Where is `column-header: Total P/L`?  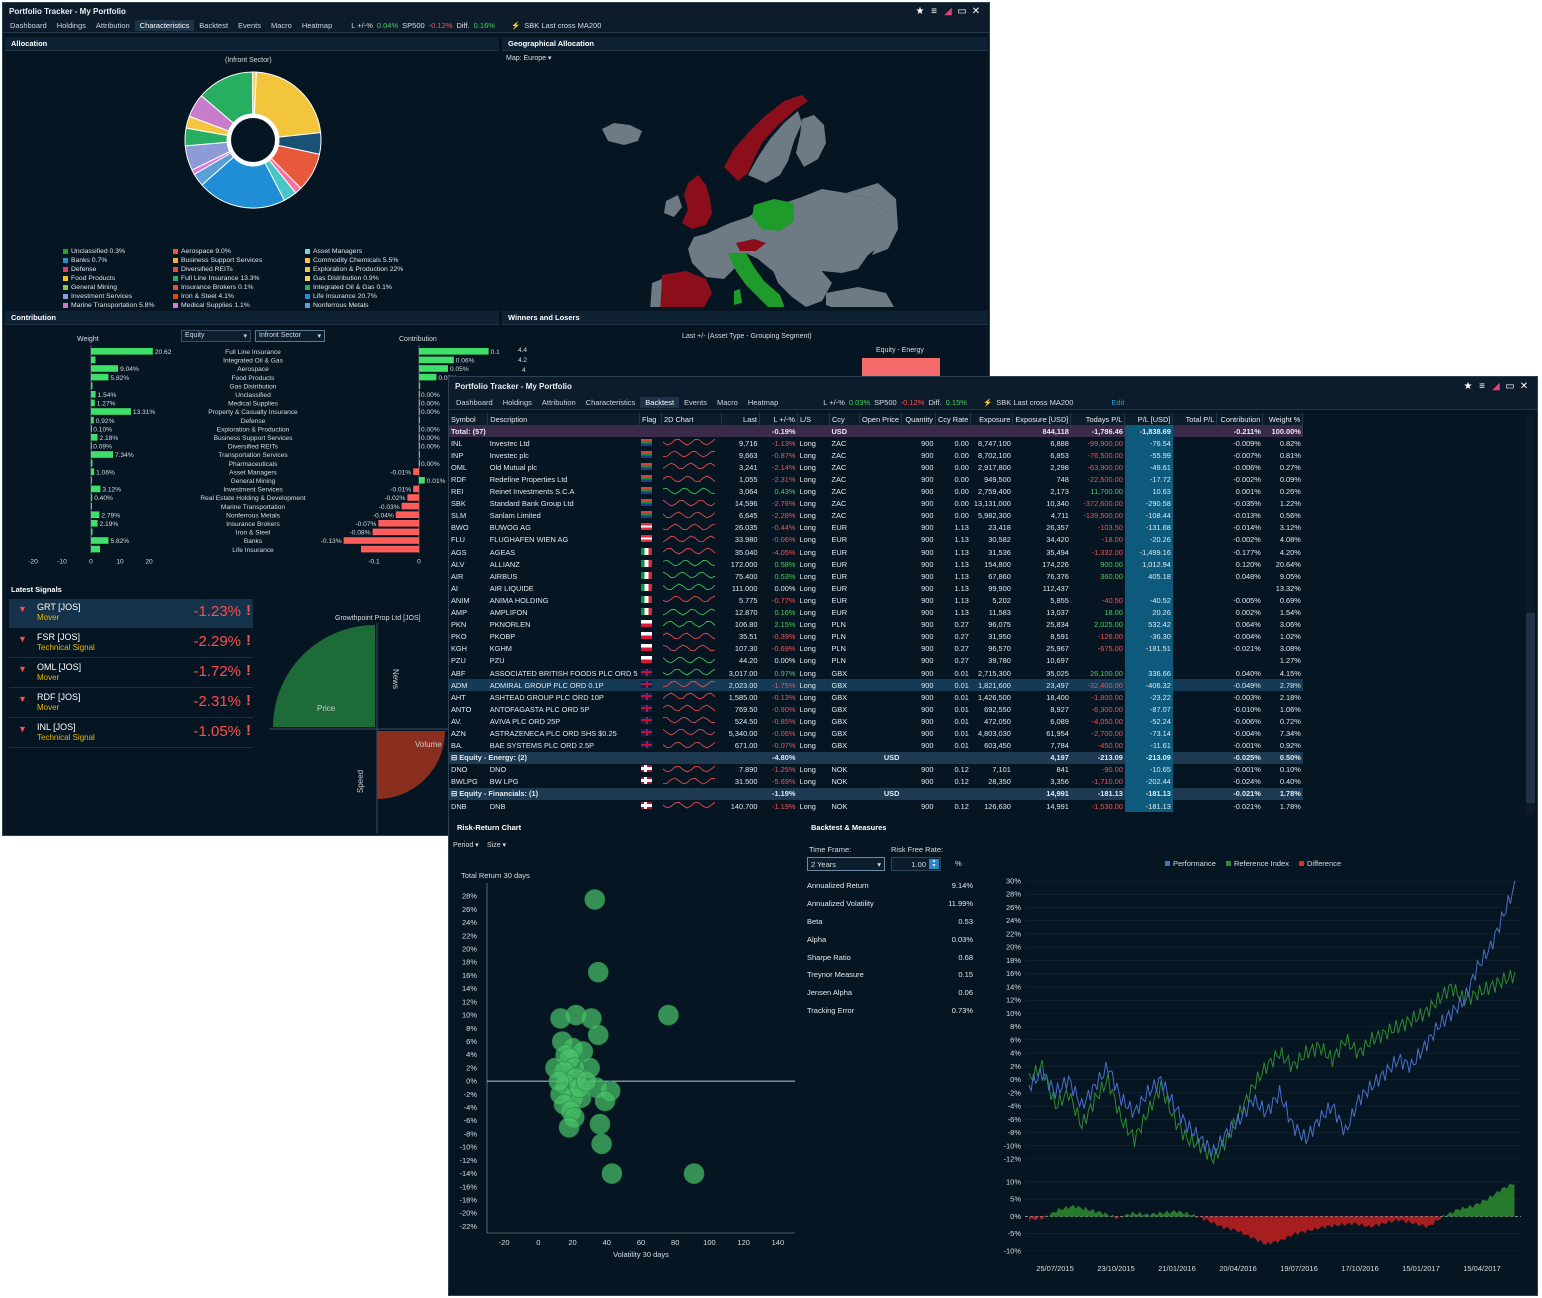 column-header: Total P/L is located at coordinates (1195, 419).